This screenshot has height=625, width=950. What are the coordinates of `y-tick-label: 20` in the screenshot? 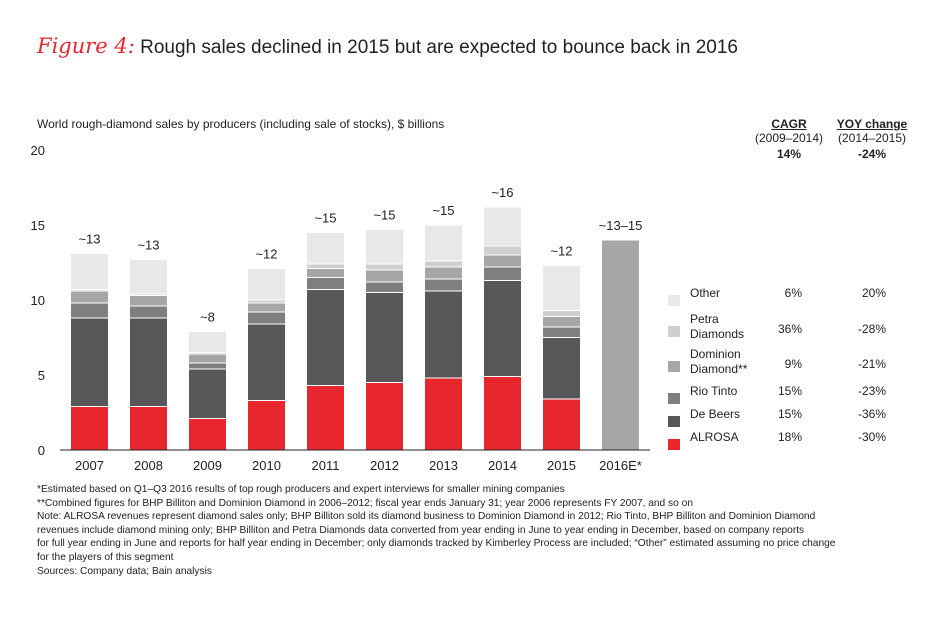 It's located at (38, 150).